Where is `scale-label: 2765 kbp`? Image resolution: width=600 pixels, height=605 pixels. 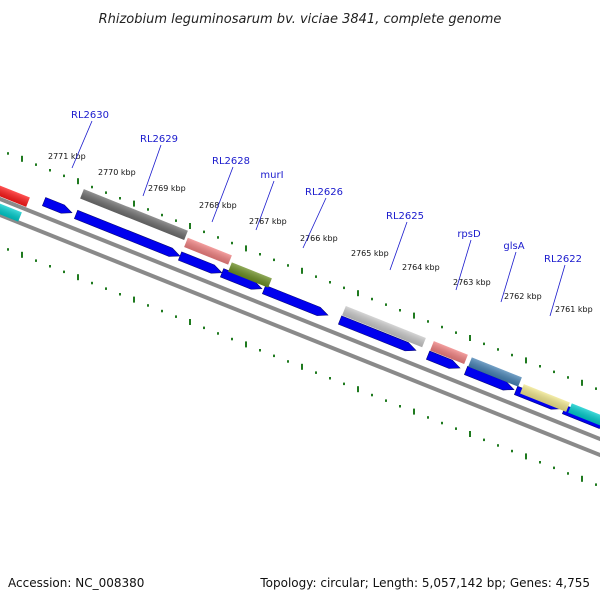
scale-label: 2765 kbp is located at coordinates (370, 253).